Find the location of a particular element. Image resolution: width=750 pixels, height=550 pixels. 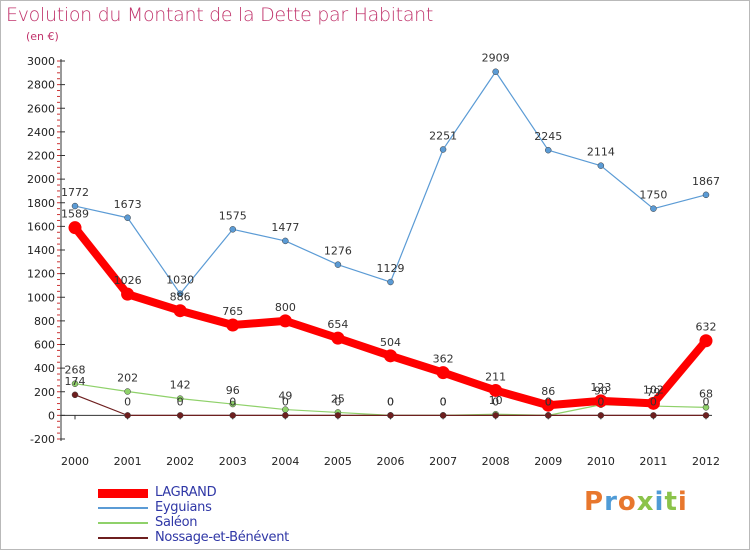

y-tick-label: 1800 is located at coordinates (41, 203).